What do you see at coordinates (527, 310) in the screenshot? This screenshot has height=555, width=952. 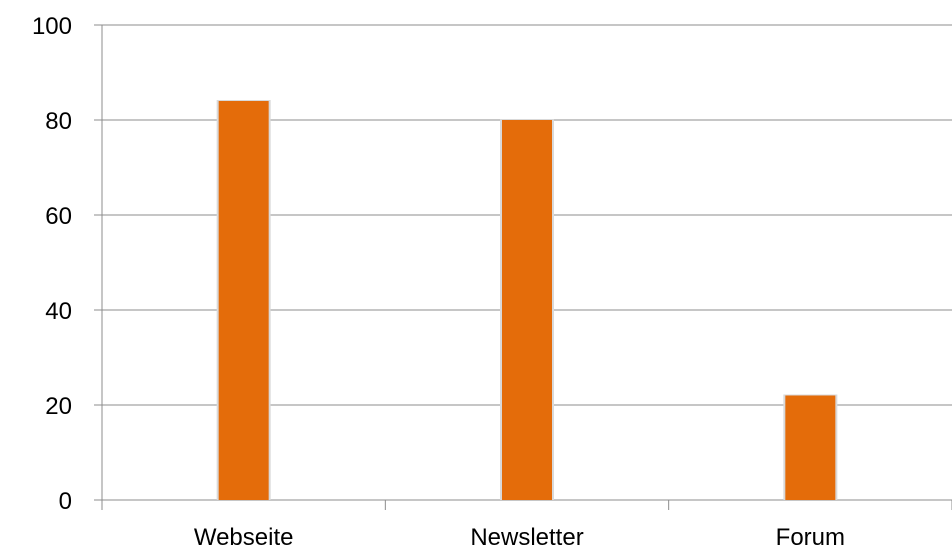 I see `bar-newsletter` at bounding box center [527, 310].